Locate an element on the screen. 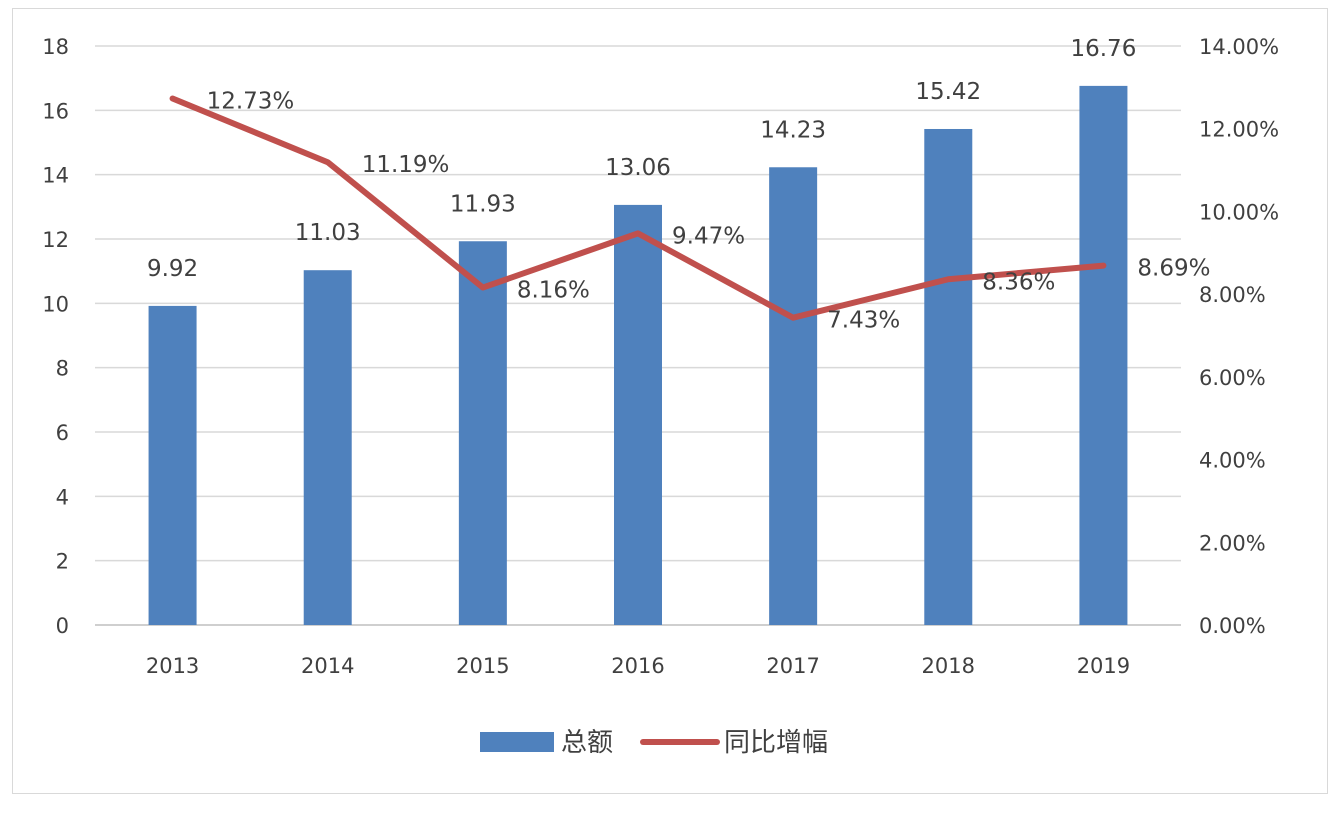  bar-data-label: 15.42 is located at coordinates (948, 92).